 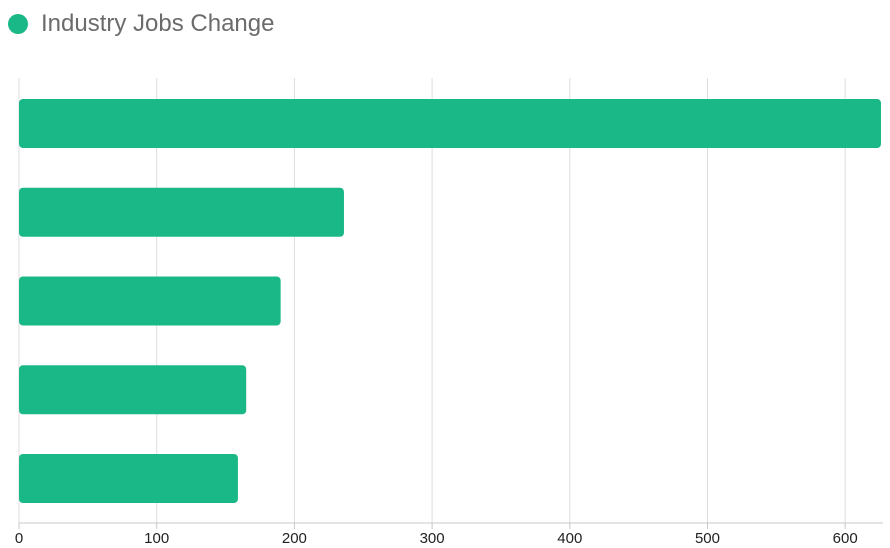 What do you see at coordinates (707, 538) in the screenshot?
I see `x-tick-label: 500` at bounding box center [707, 538].